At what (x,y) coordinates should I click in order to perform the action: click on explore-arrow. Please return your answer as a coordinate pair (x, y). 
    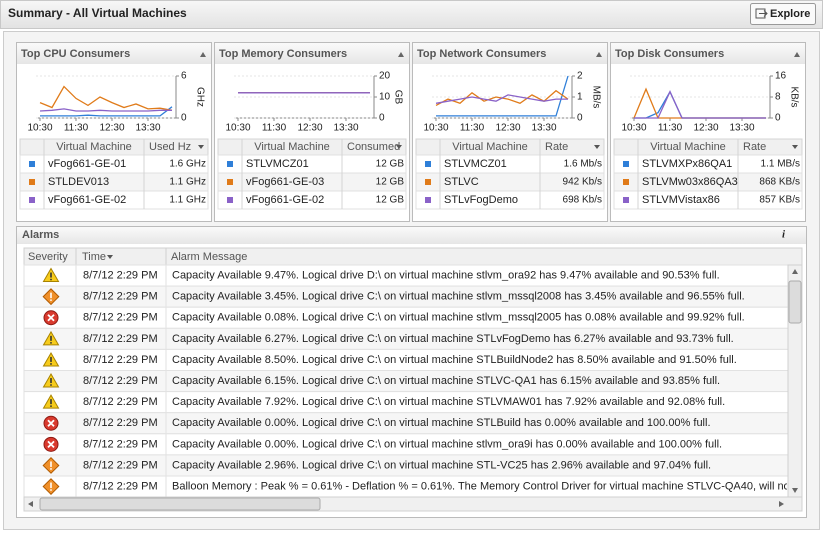
    Looking at the image, I should click on (763, 13).